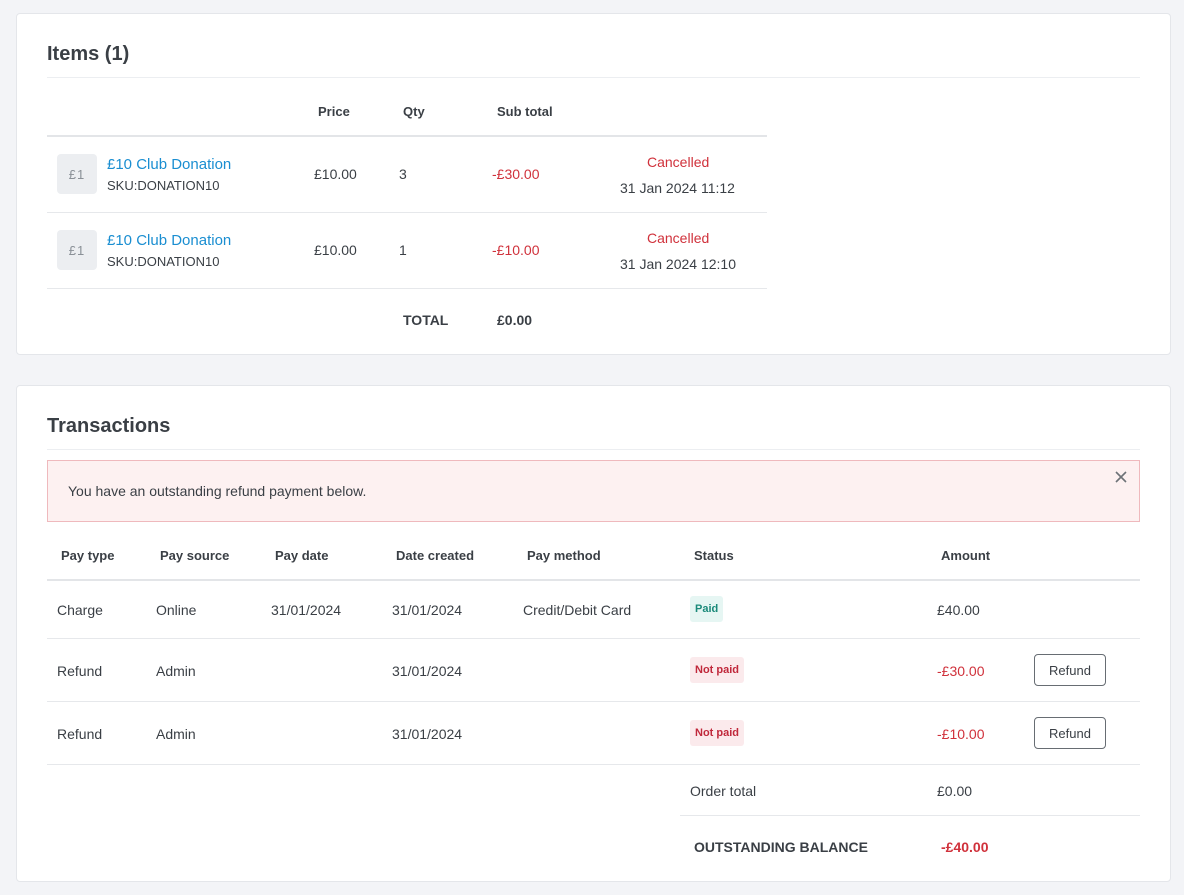 Image resolution: width=1184 pixels, height=895 pixels. What do you see at coordinates (302, 555) in the screenshot?
I see `column-header-pay-date: Pay date` at bounding box center [302, 555].